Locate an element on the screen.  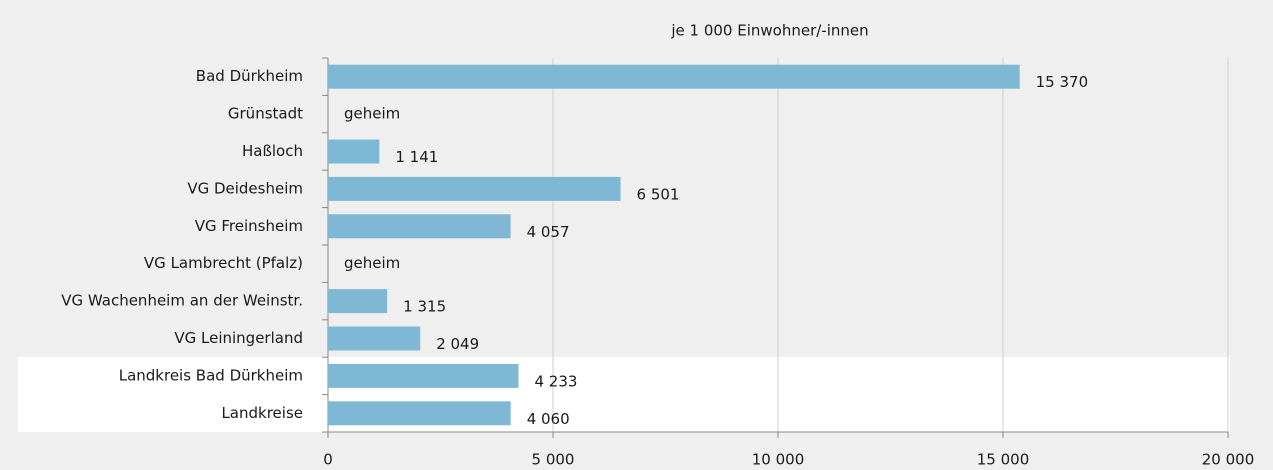
y-tick-label: Haßloch is located at coordinates (272, 151).